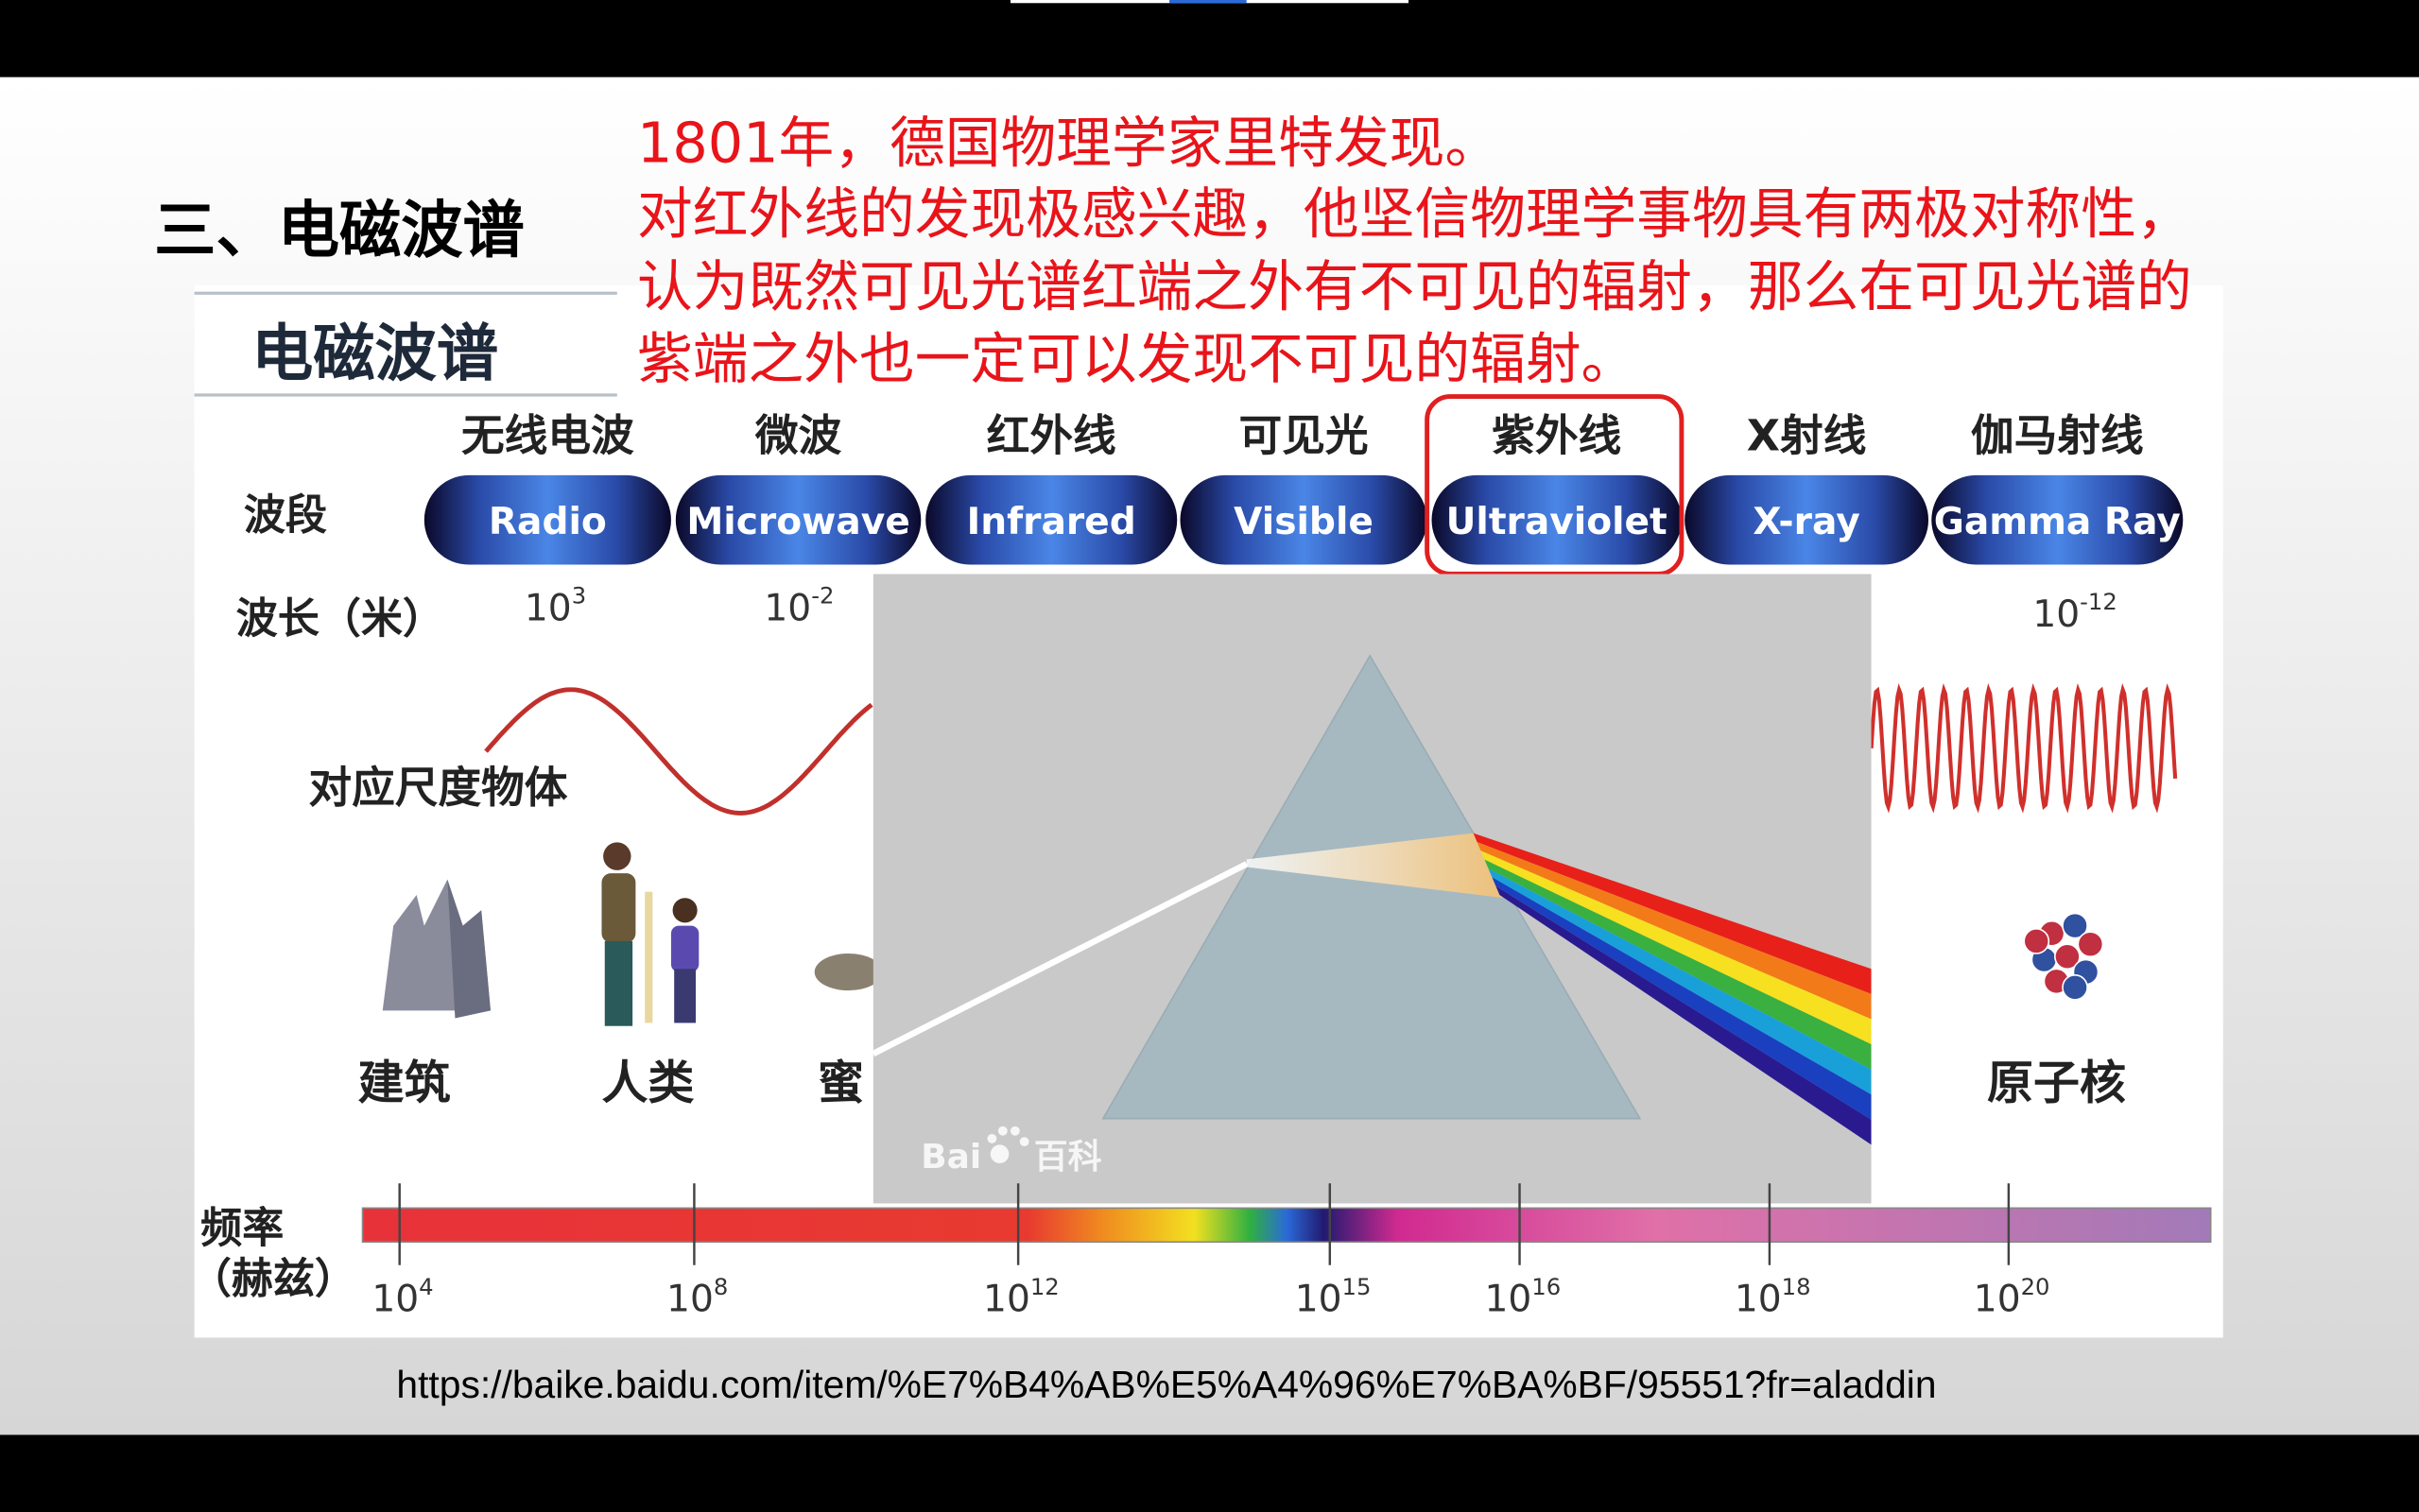  Describe the element at coordinates (823, 596) in the screenshot. I see `wavelength-value-exponent: -2` at that location.